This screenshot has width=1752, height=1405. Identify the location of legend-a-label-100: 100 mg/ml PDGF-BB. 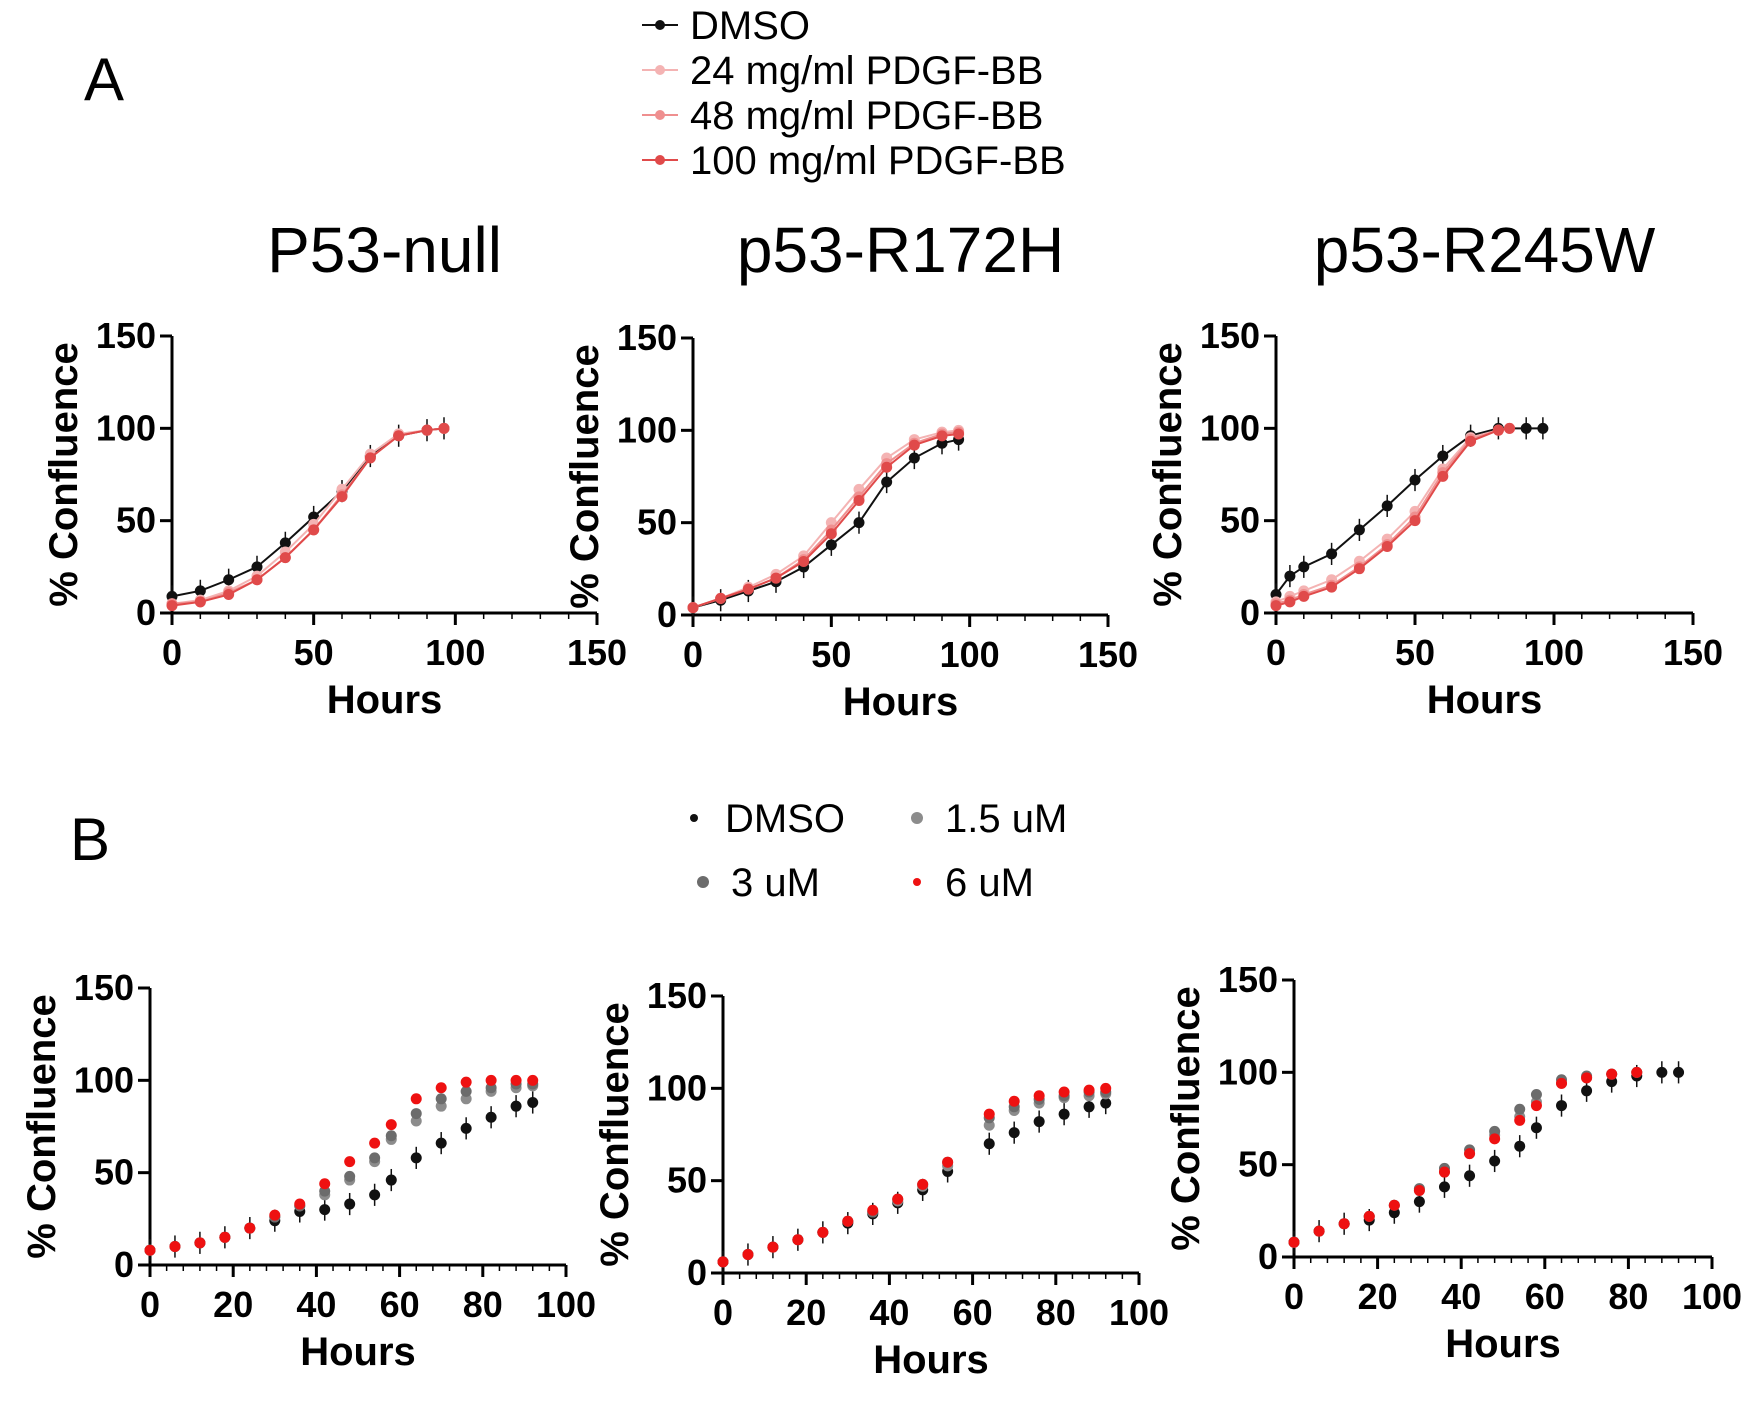
(878, 161).